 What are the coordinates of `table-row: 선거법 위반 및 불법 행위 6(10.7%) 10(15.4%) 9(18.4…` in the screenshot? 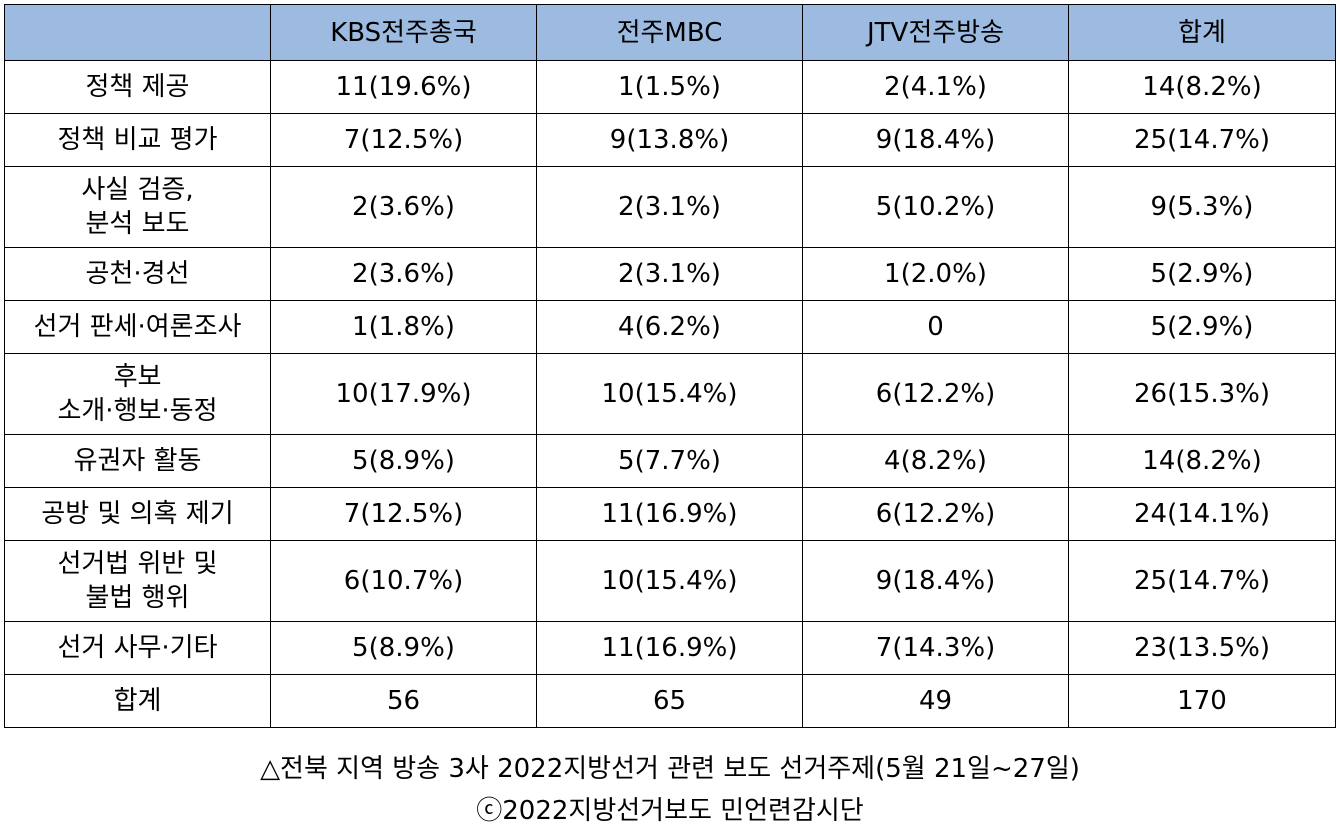 It's located at (670, 581).